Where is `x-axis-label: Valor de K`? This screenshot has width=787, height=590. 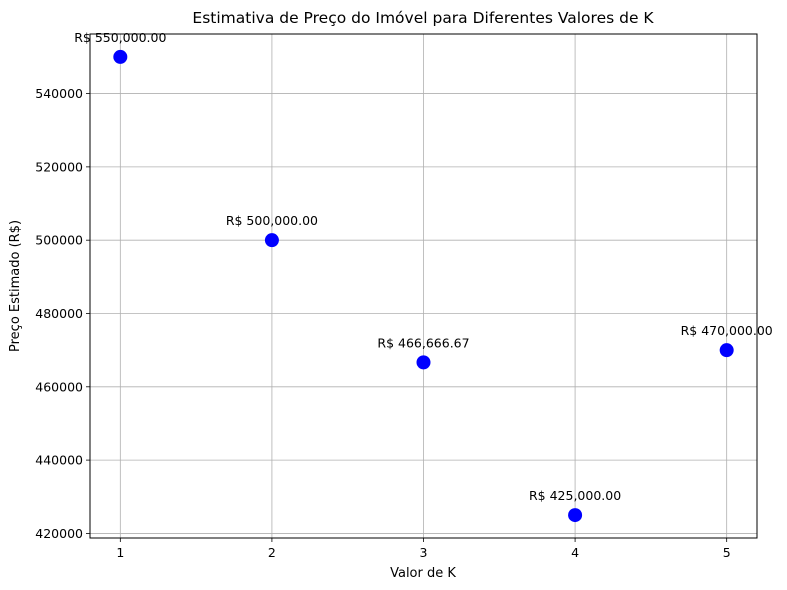 x-axis-label: Valor de K is located at coordinates (423, 573).